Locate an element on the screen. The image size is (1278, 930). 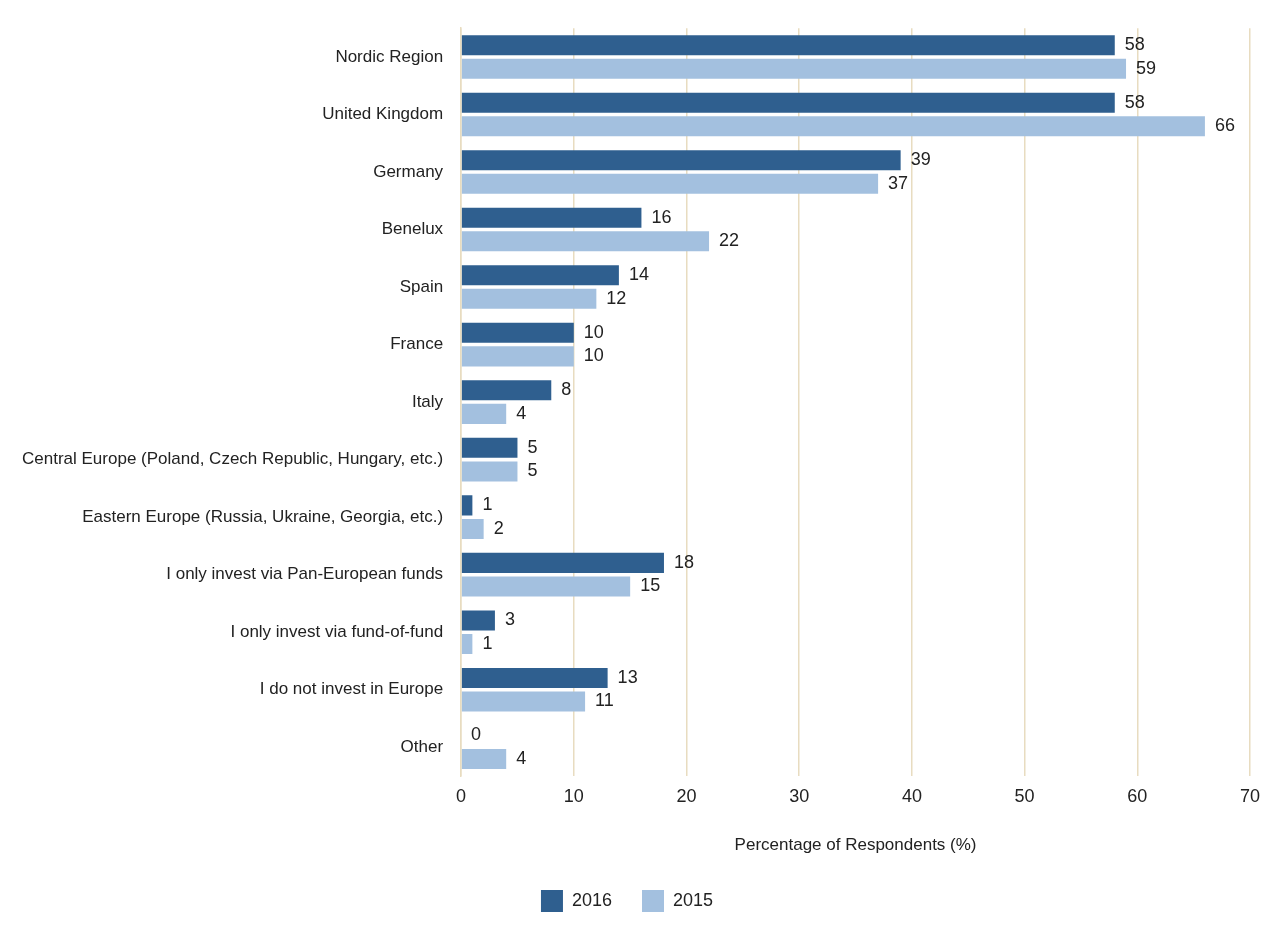
y-tick-label: Germany is located at coordinates (408, 171).